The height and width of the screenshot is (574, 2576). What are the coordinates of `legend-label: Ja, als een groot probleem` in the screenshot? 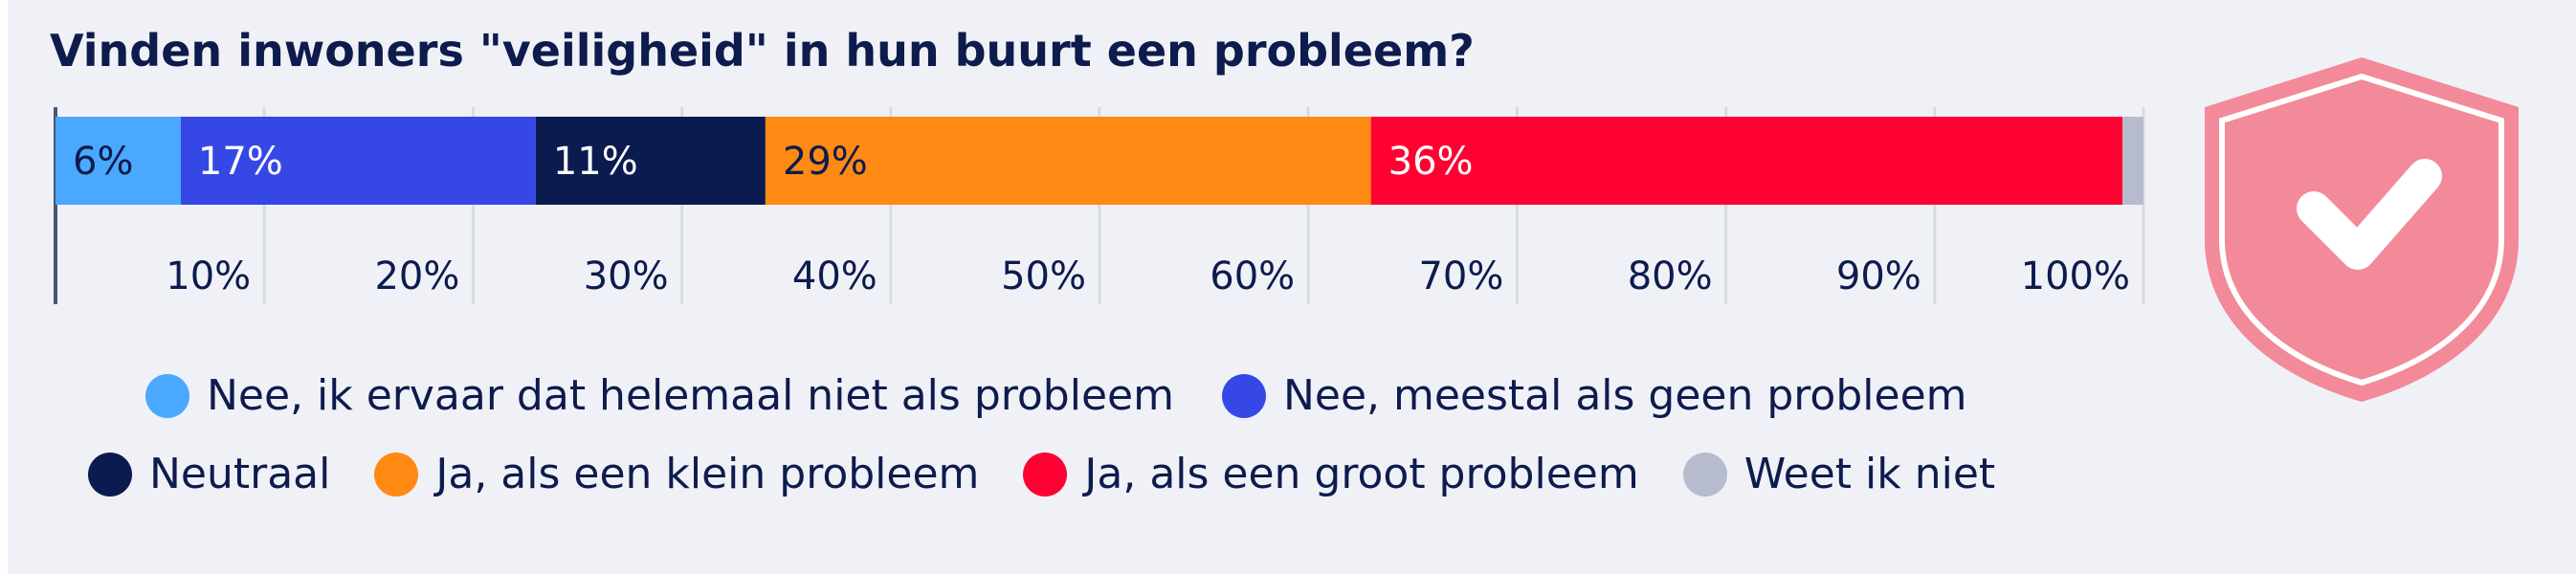 It's located at (1361, 474).